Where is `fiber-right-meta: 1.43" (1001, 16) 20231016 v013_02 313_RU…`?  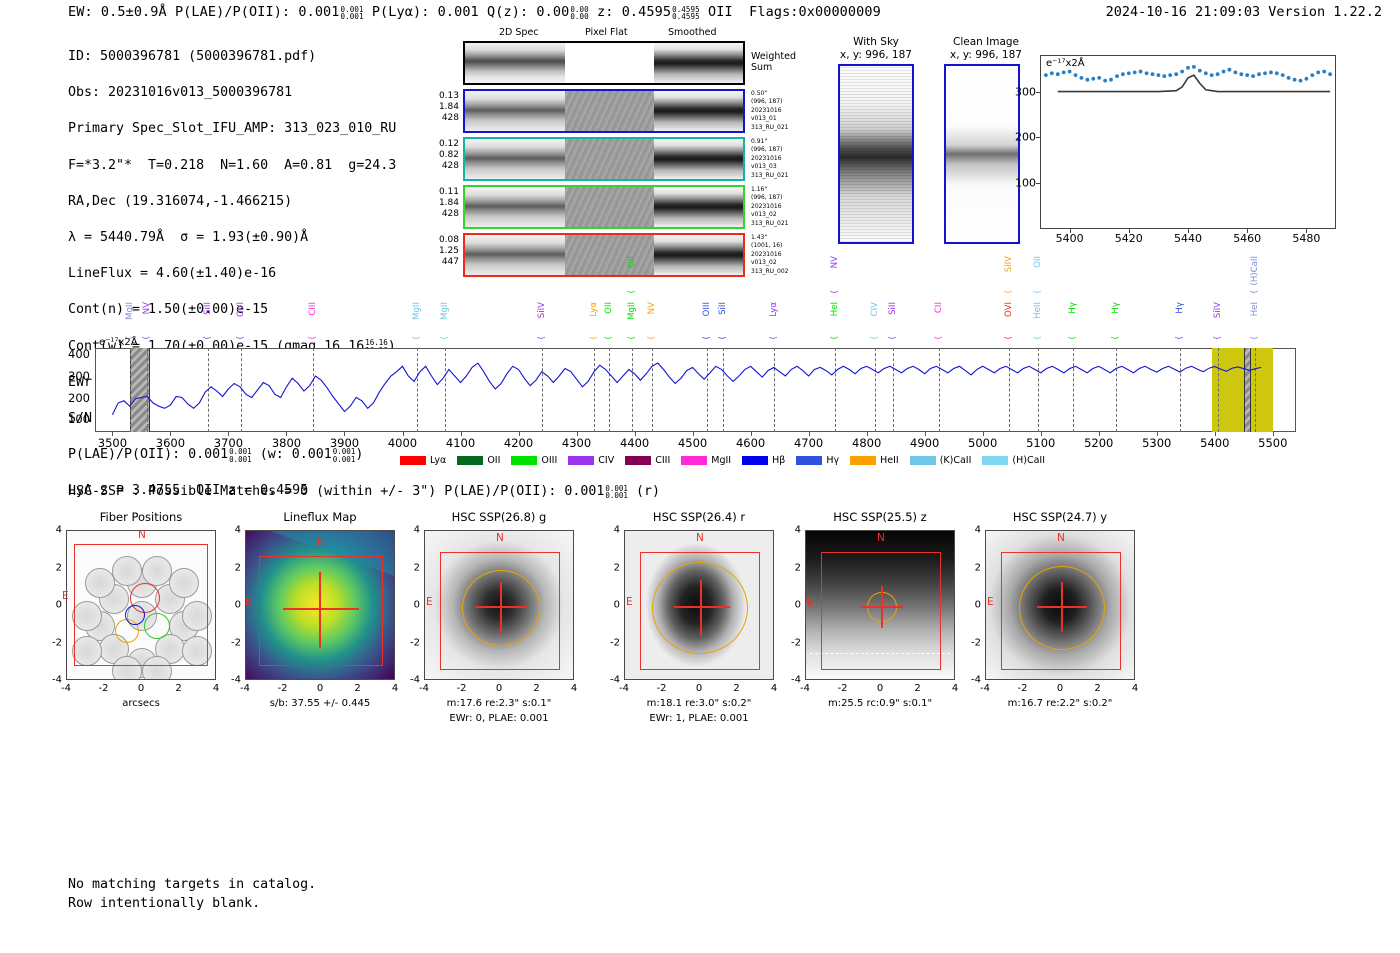 fiber-right-meta: 1.43" (1001, 16) 20231016 v013_02 313_RU… is located at coordinates (770, 254).